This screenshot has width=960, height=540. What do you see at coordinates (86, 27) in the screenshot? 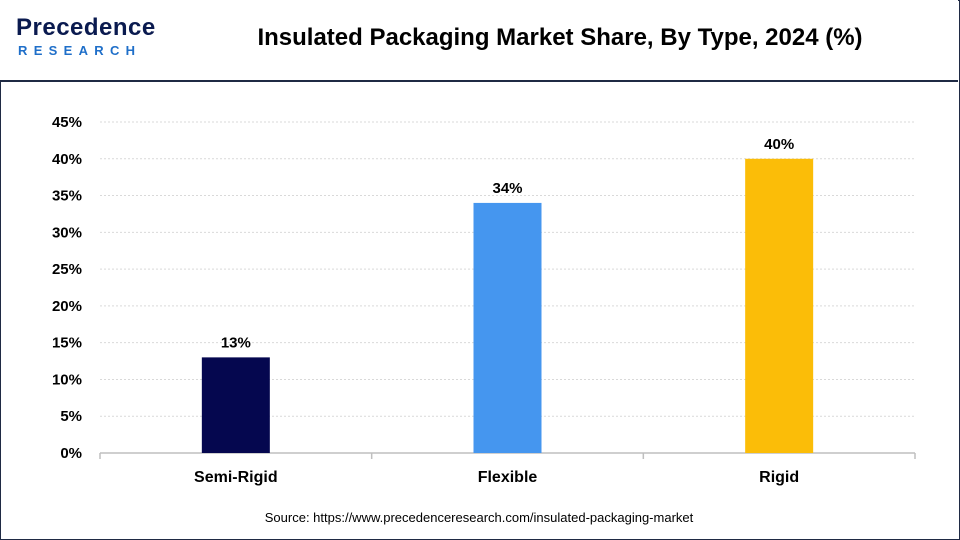
I see `logo-wordmark: Precedence` at bounding box center [86, 27].